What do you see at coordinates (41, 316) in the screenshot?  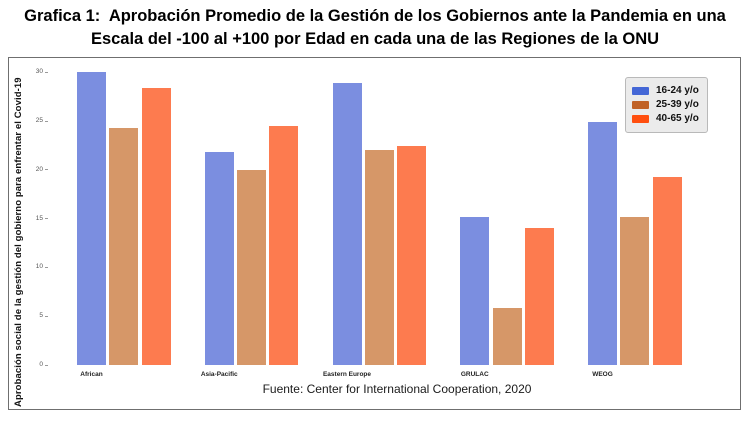 I see `y-tick-label: 5` at bounding box center [41, 316].